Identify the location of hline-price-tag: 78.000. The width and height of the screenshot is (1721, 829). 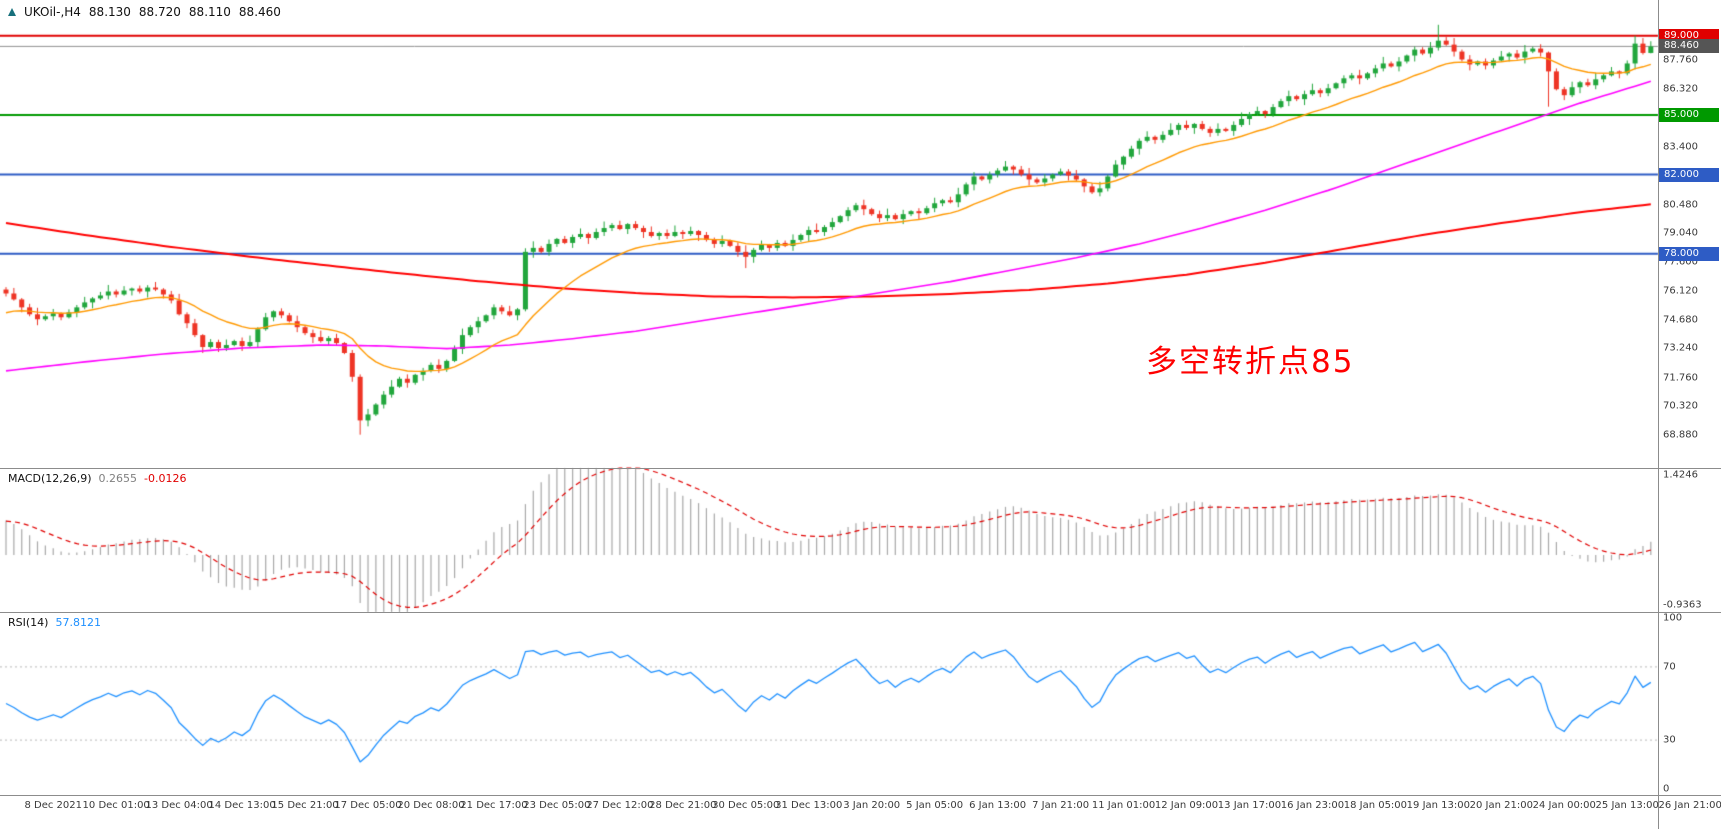
(1689, 253).